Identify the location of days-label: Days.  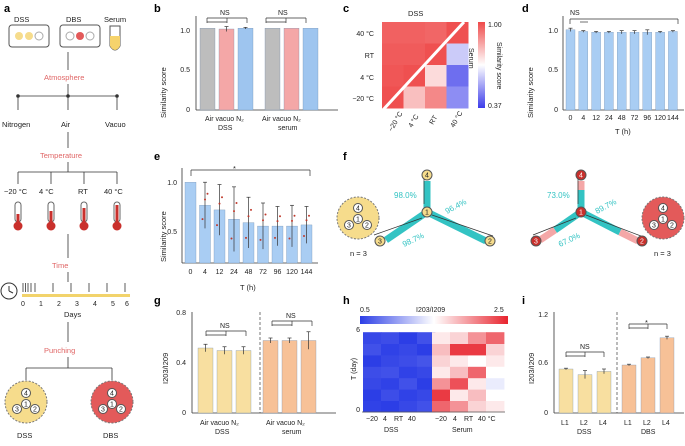
(72, 314).